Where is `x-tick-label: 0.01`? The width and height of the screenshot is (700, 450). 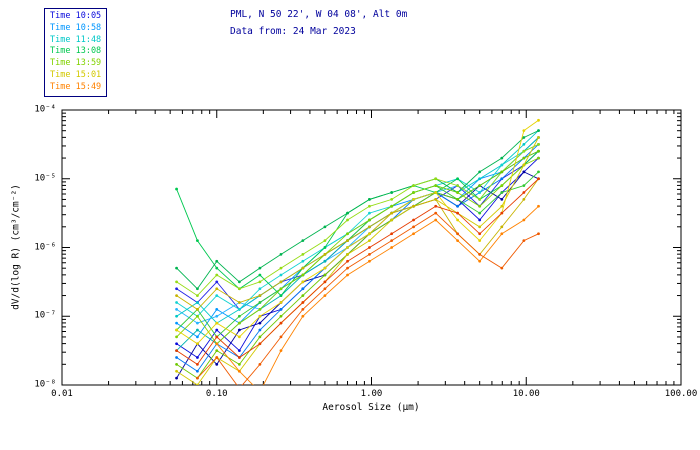 x-tick-label: 0.01 is located at coordinates (62, 394).